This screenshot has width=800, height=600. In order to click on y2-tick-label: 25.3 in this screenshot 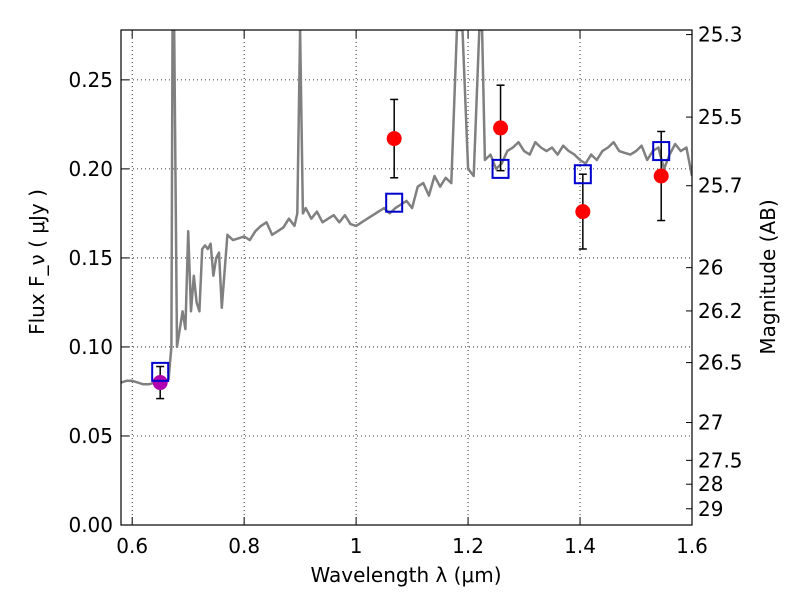, I will do `click(720, 35)`.